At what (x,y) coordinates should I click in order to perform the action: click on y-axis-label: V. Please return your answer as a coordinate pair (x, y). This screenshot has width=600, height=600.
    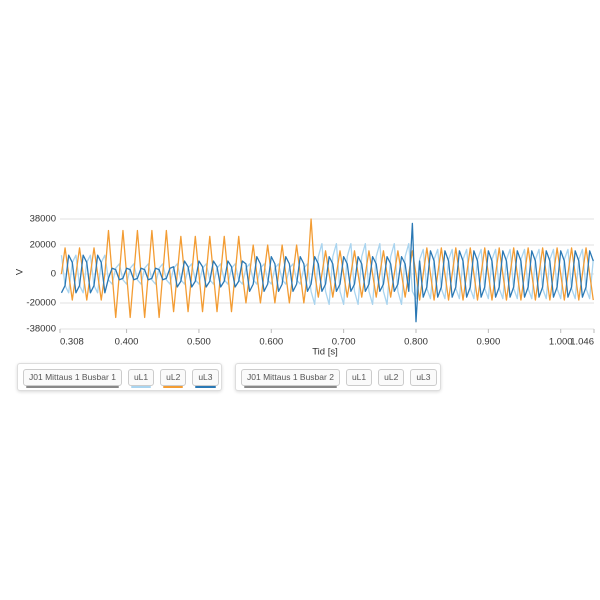
    Looking at the image, I should click on (20, 271).